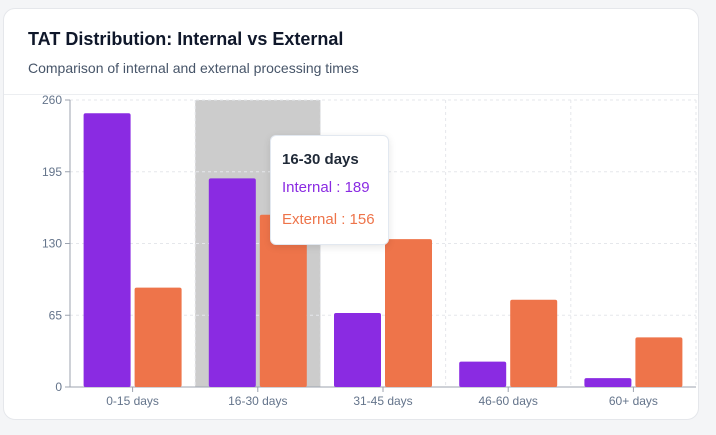 Image resolution: width=716 pixels, height=435 pixels. Describe the element at coordinates (382, 401) in the screenshot. I see `x-tick-label: 31-45 days` at that location.